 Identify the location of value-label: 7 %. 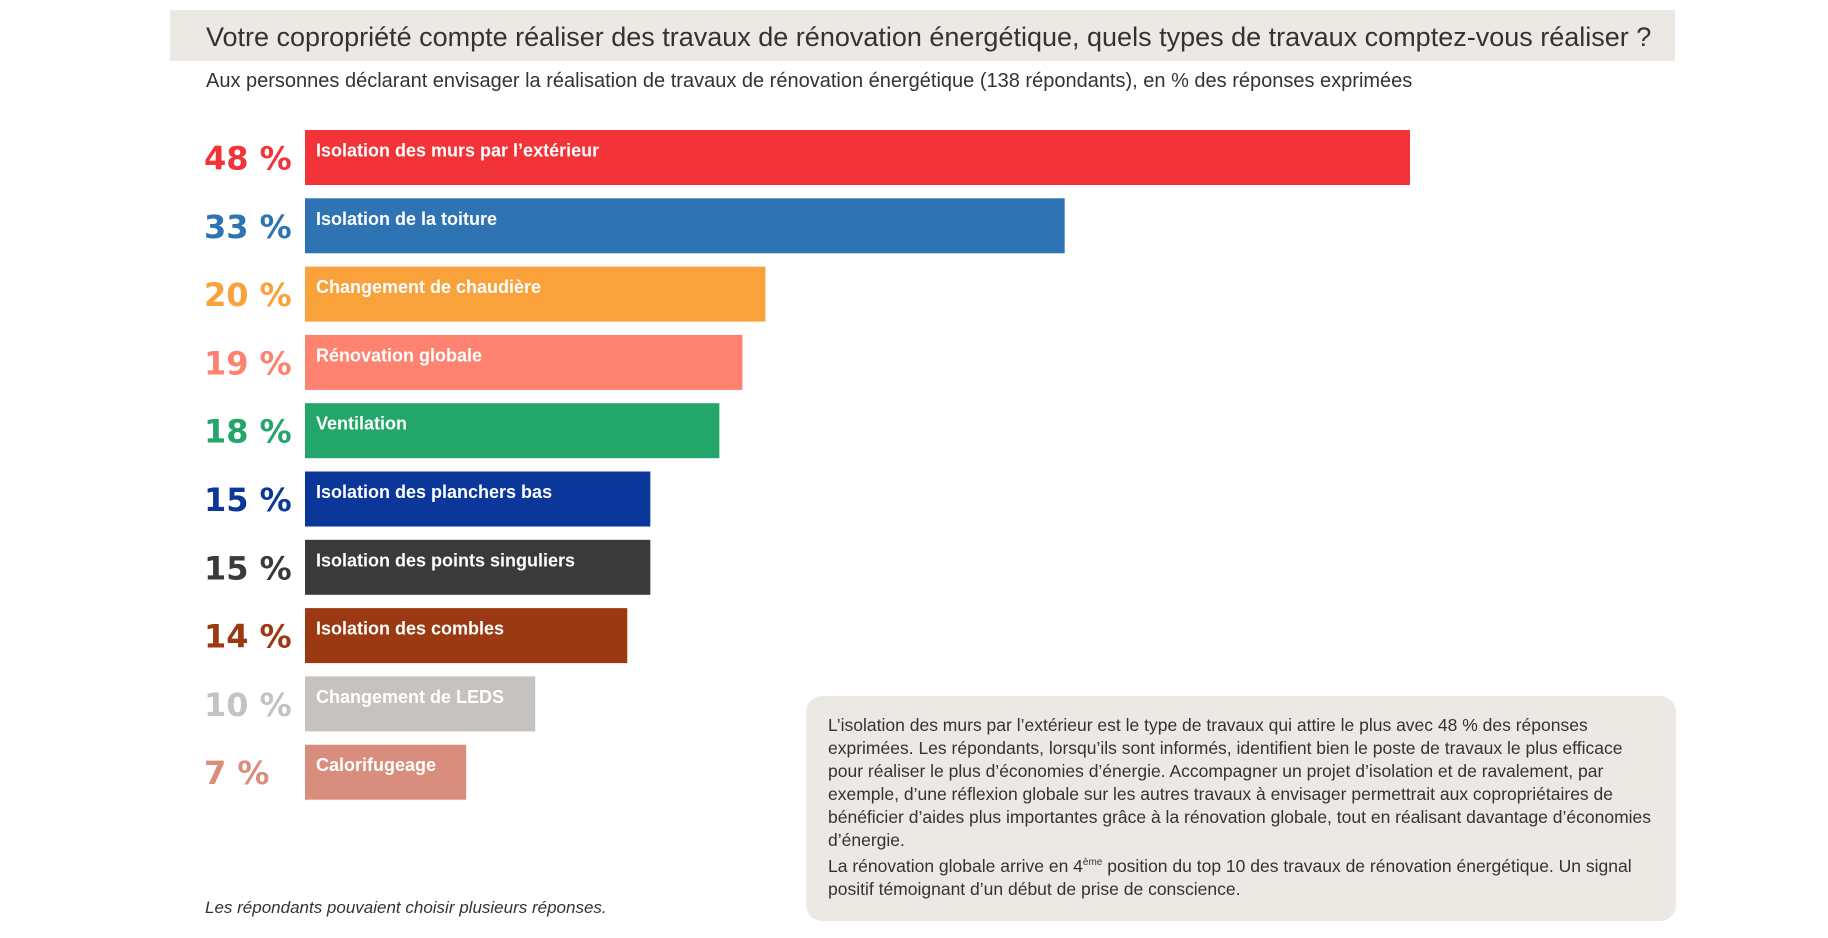
(236, 773).